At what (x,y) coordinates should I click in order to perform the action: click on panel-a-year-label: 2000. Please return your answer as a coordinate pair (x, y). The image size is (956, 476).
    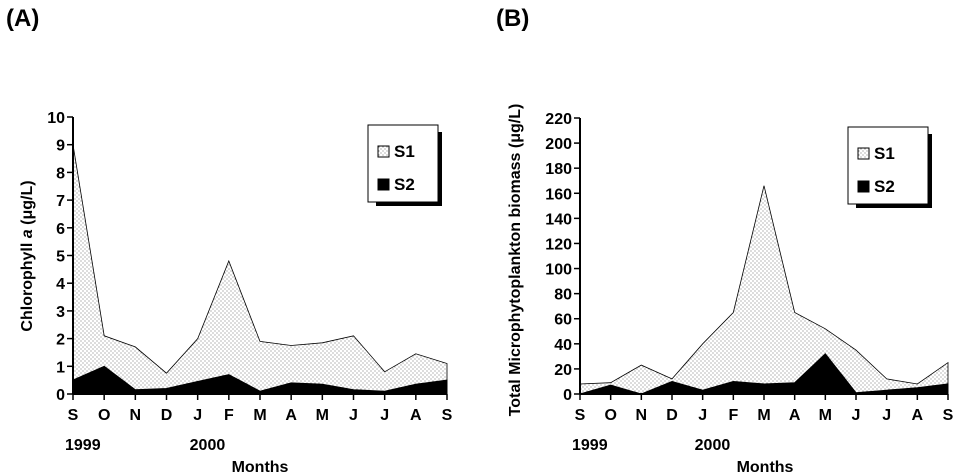
    Looking at the image, I should click on (208, 445).